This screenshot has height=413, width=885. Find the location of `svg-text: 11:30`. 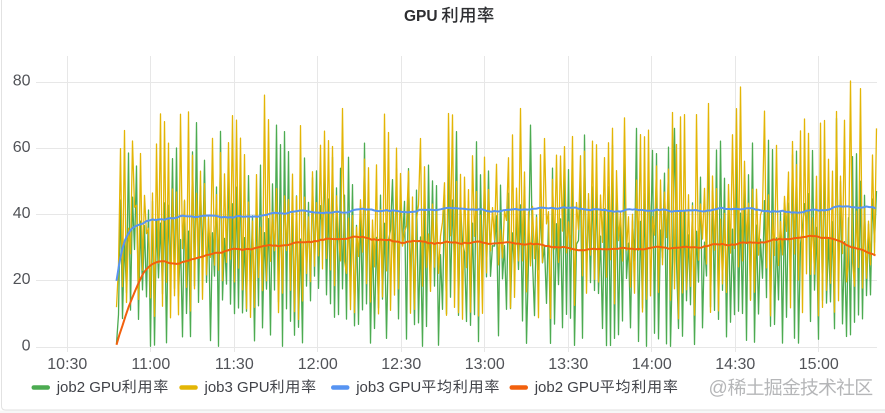

svg-text: 11:30 is located at coordinates (234, 364).